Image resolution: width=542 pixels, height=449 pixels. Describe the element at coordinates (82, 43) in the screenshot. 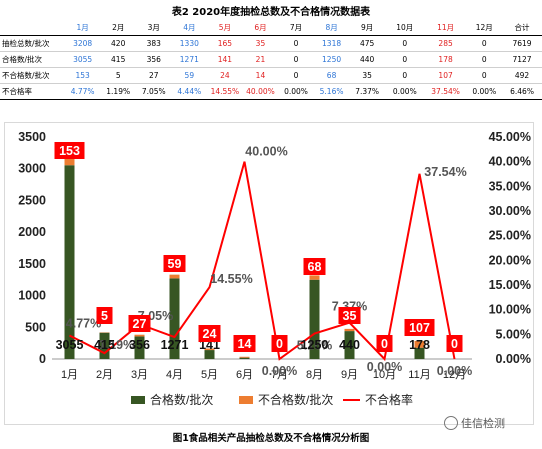

I see `table-cell: 3208` at that location.